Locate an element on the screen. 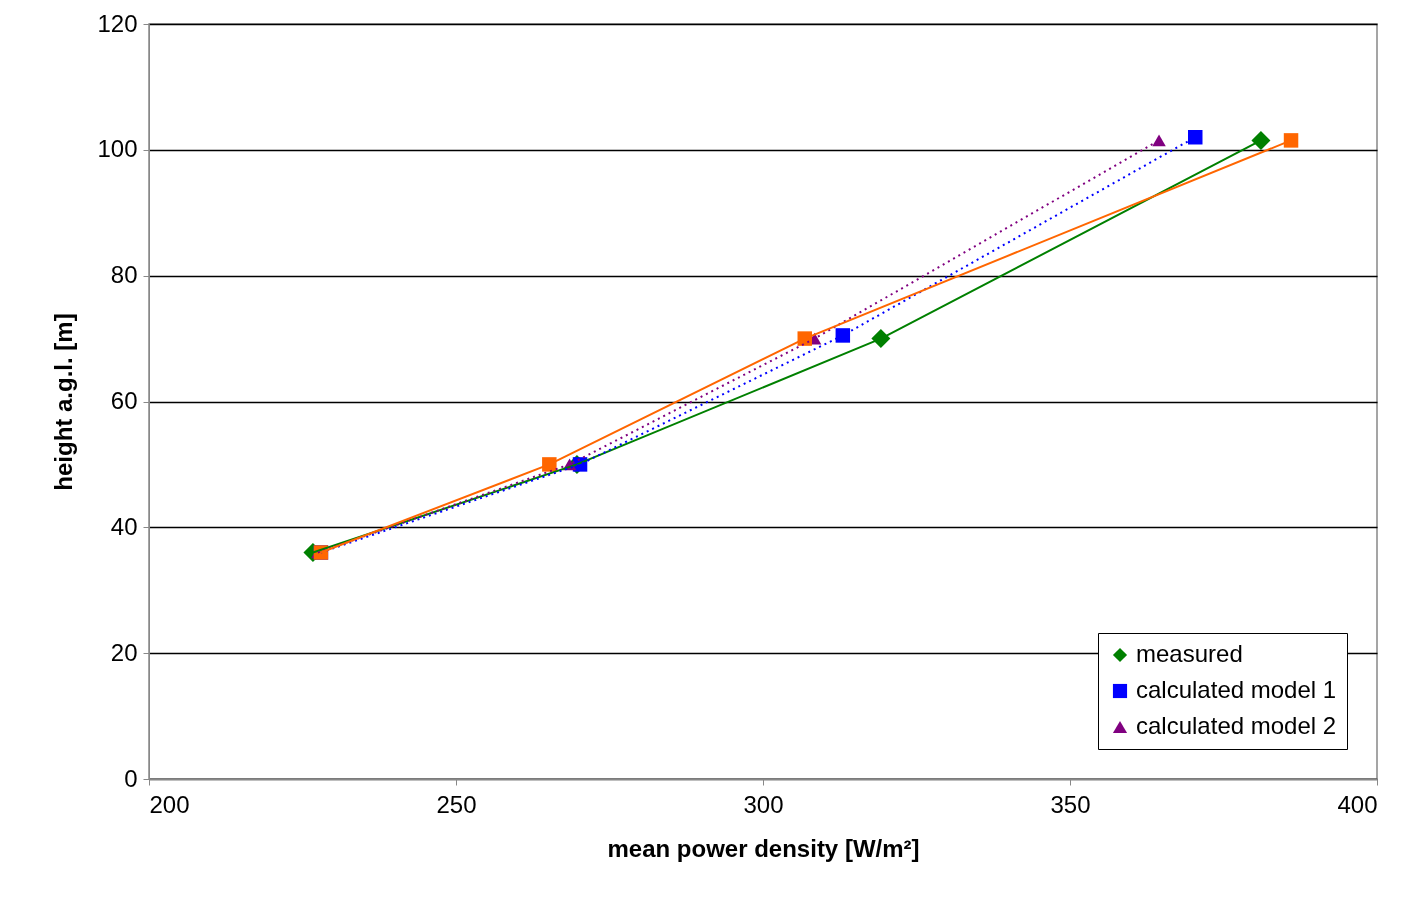 Image resolution: width=1408 pixels, height=907 pixels. y-tick-label: 60 is located at coordinates (124, 400).